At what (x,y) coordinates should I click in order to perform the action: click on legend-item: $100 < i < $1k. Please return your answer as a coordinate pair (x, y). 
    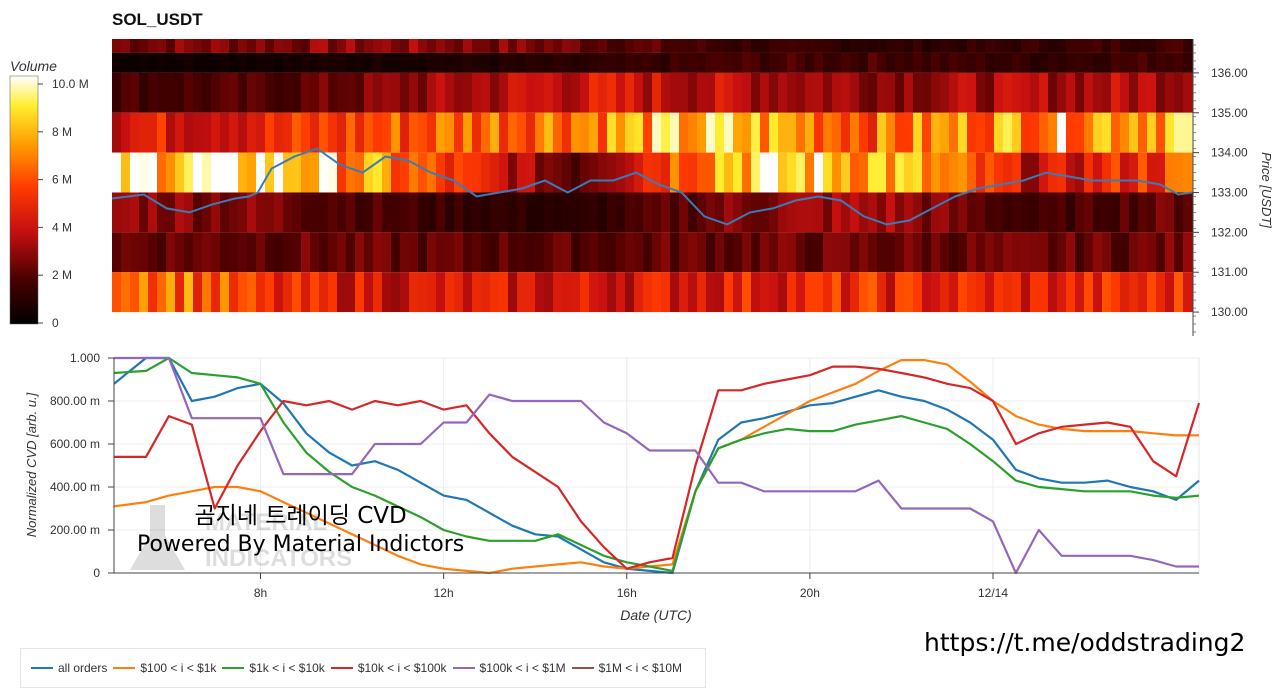
    Looking at the image, I should click on (164, 668).